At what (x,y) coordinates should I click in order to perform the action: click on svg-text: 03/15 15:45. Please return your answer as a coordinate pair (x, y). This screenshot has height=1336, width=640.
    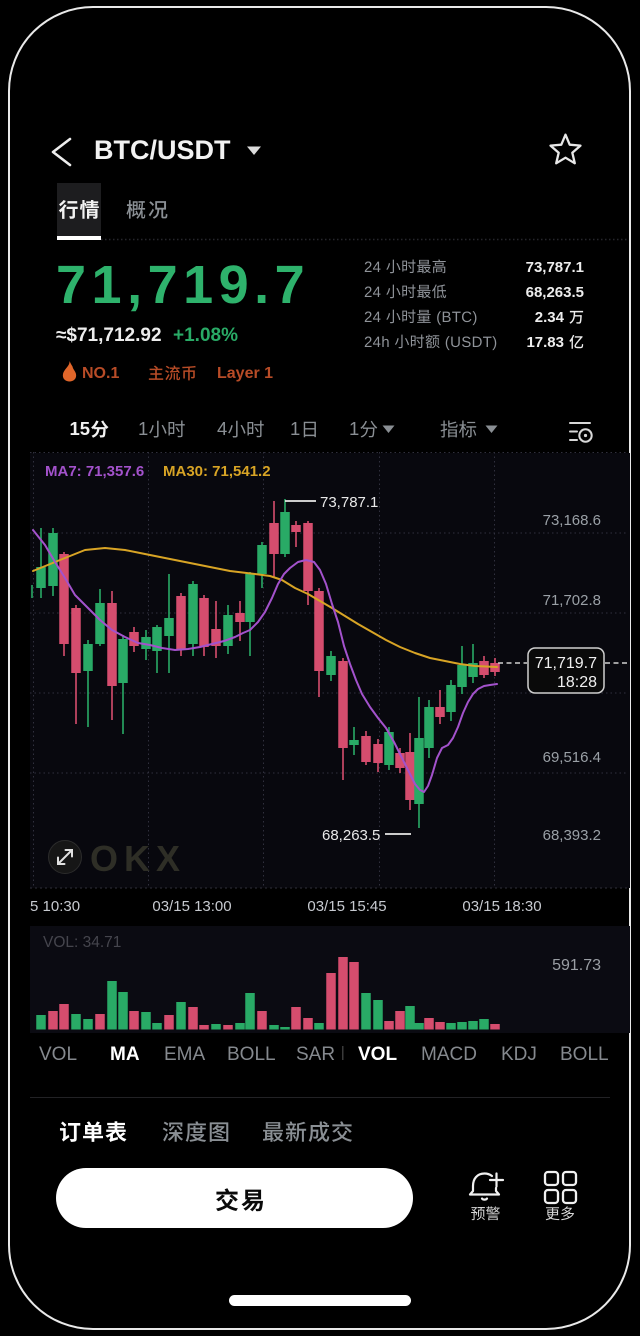
    Looking at the image, I should click on (346, 906).